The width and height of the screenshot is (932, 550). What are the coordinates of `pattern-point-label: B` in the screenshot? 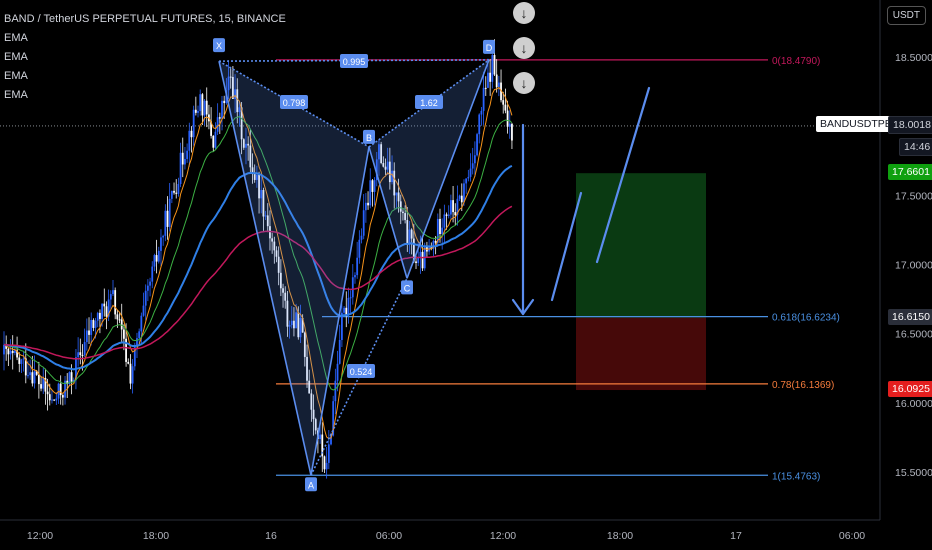 It's located at (369, 138).